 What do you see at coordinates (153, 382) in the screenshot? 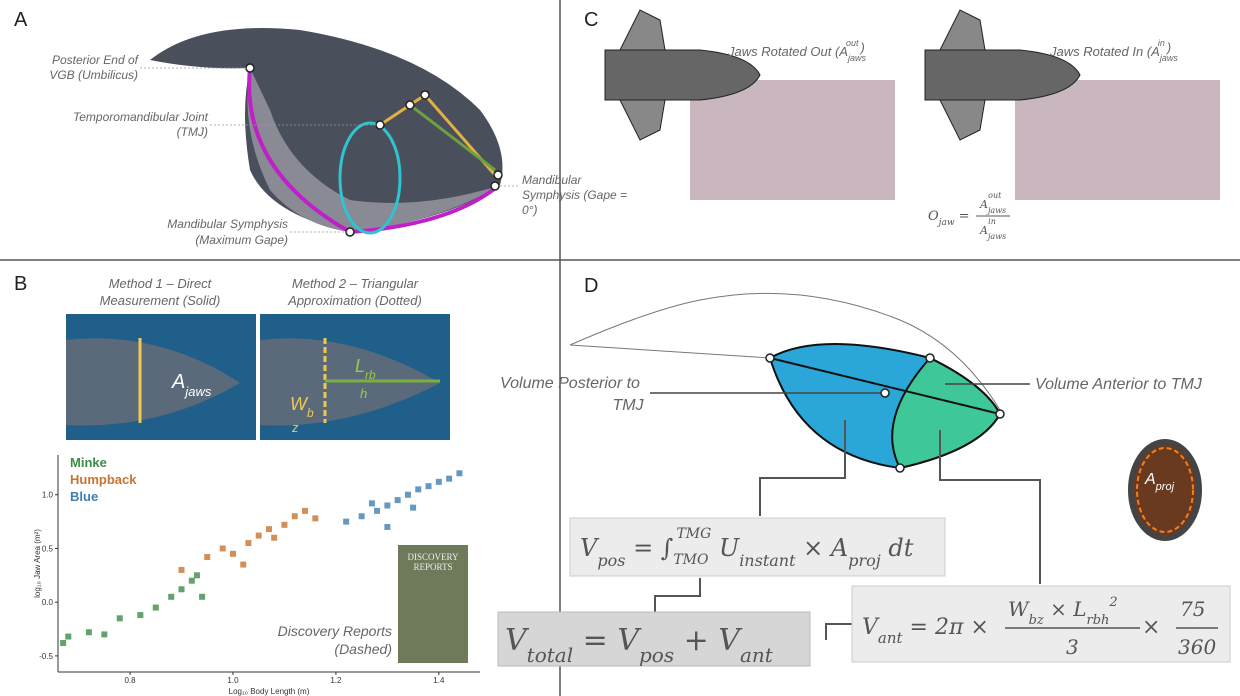
I see `whale-head` at bounding box center [153, 382].